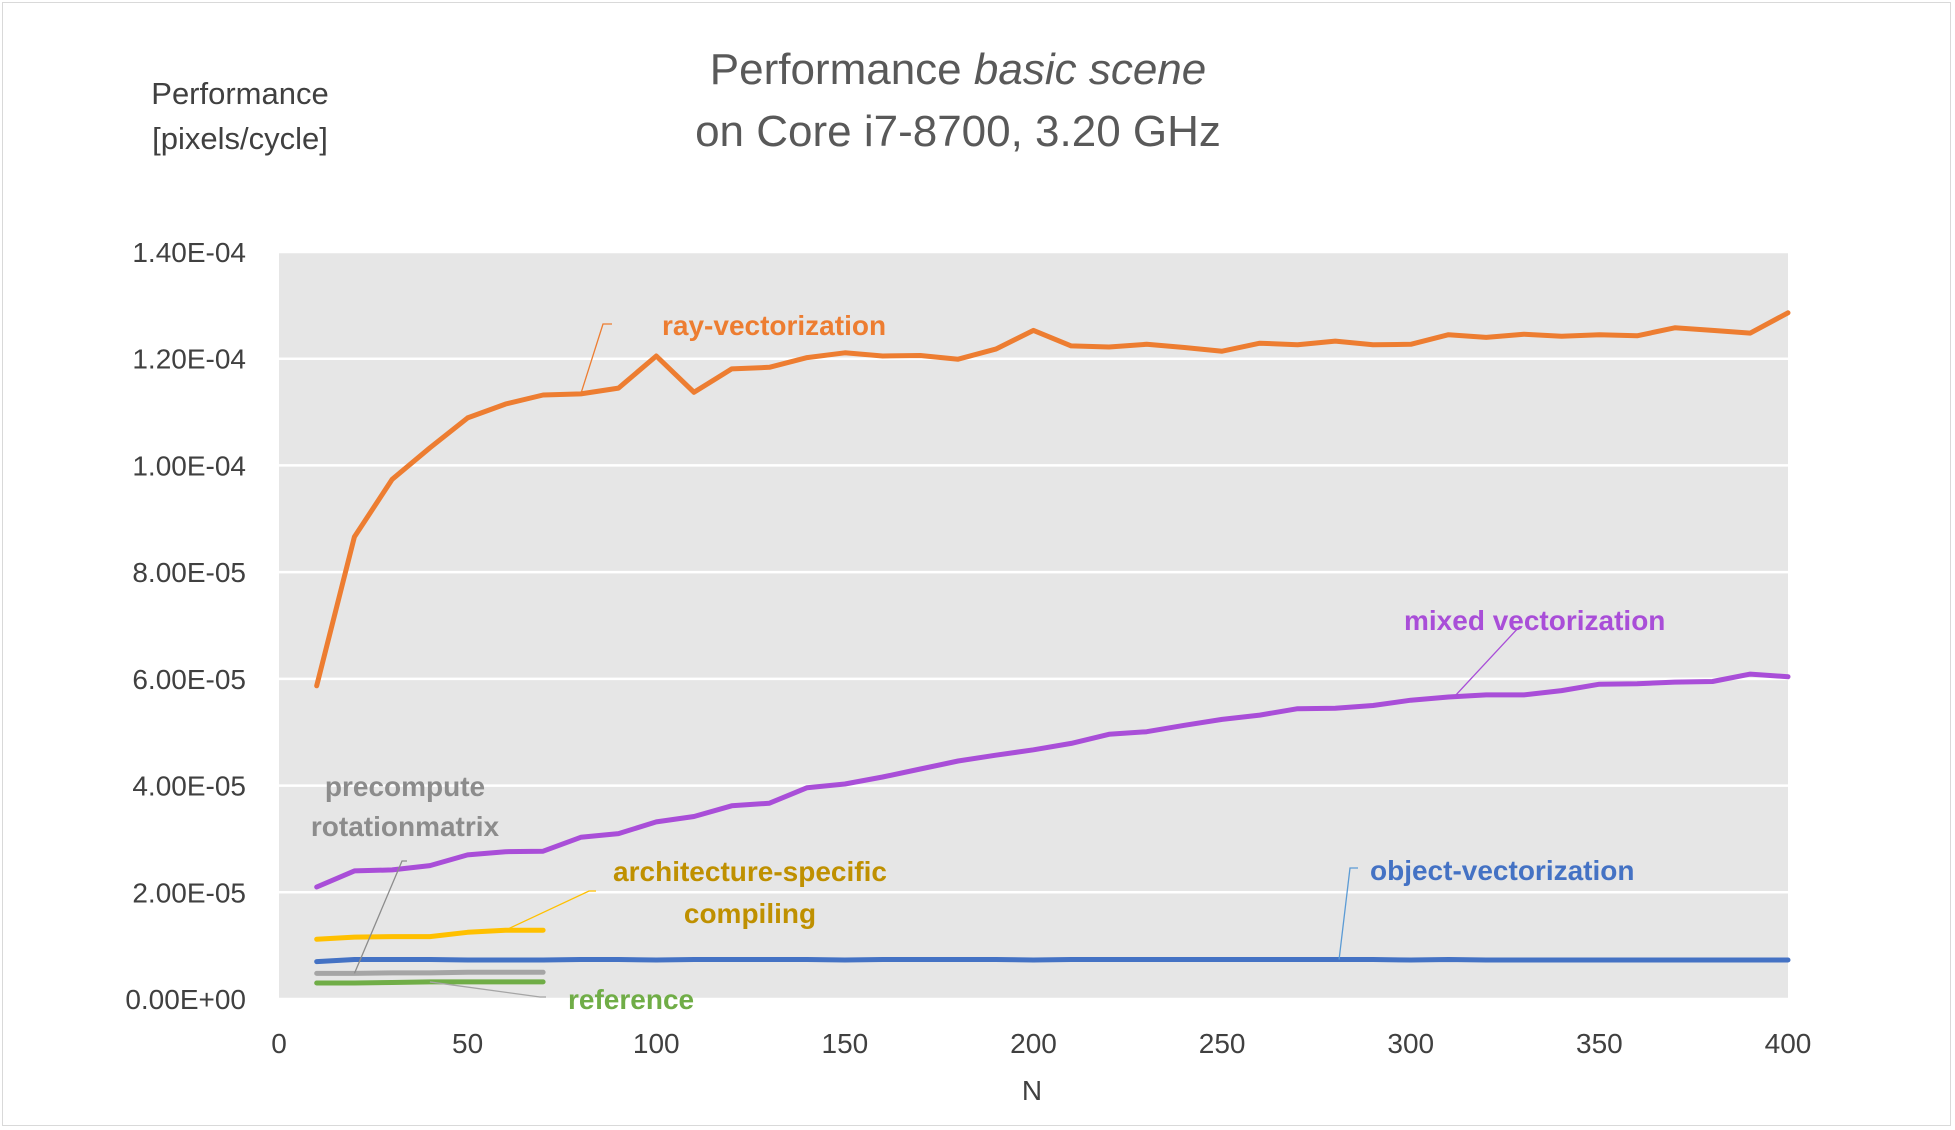 This screenshot has height=1130, width=1955. I want to click on y-tick-label: 1.20E-04, so click(189, 359).